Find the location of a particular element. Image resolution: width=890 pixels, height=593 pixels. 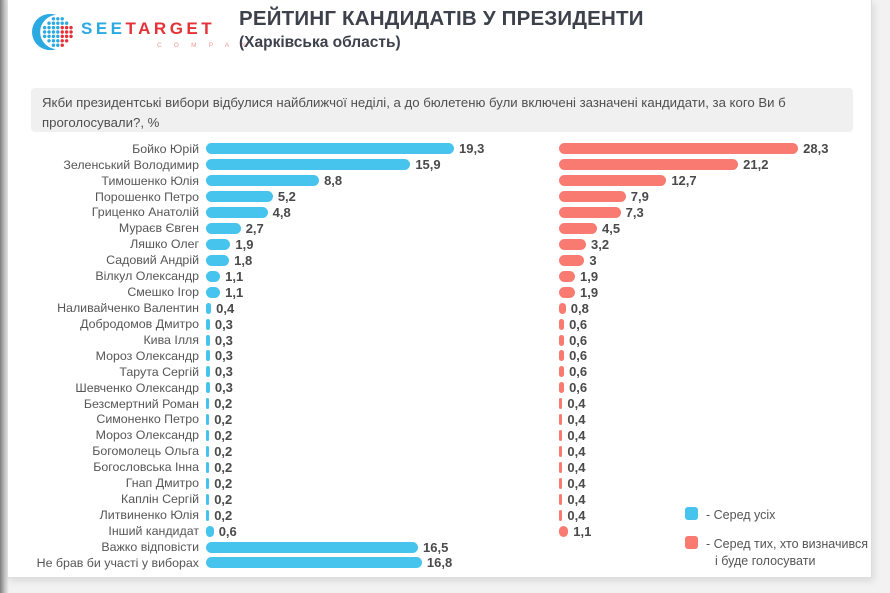

chart-row: Добродомов Дмитро 0,3 0,6 is located at coordinates (442, 324).